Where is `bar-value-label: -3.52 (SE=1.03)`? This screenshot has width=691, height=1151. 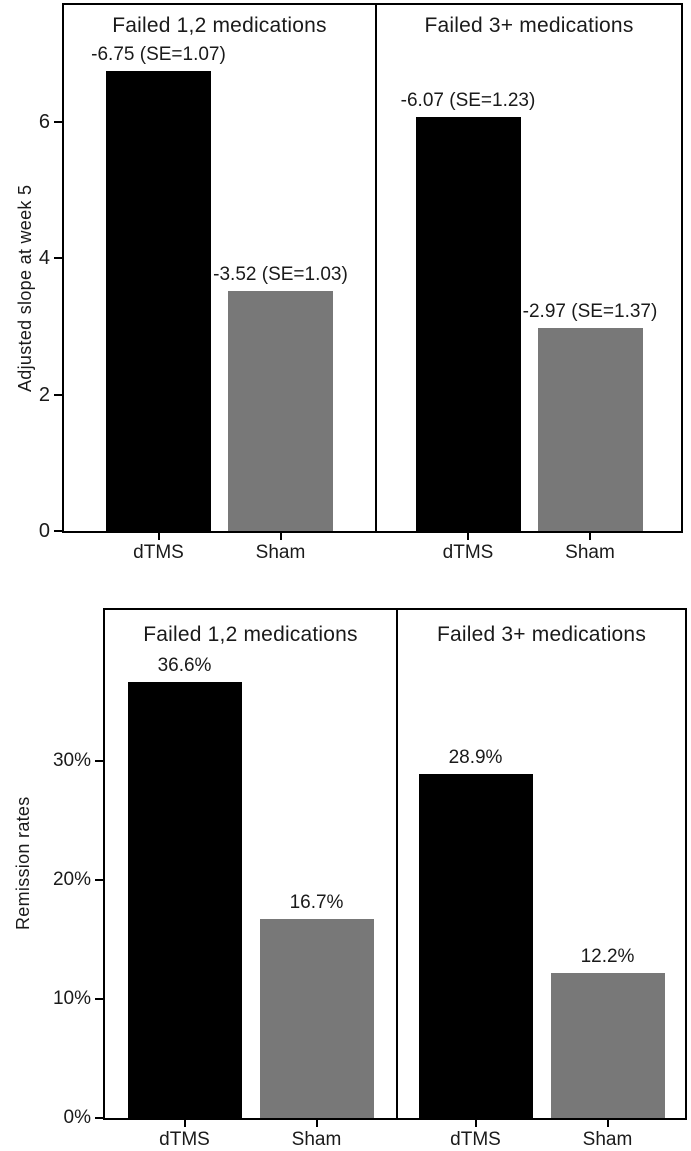 bar-value-label: -3.52 (SE=1.03) is located at coordinates (280, 274).